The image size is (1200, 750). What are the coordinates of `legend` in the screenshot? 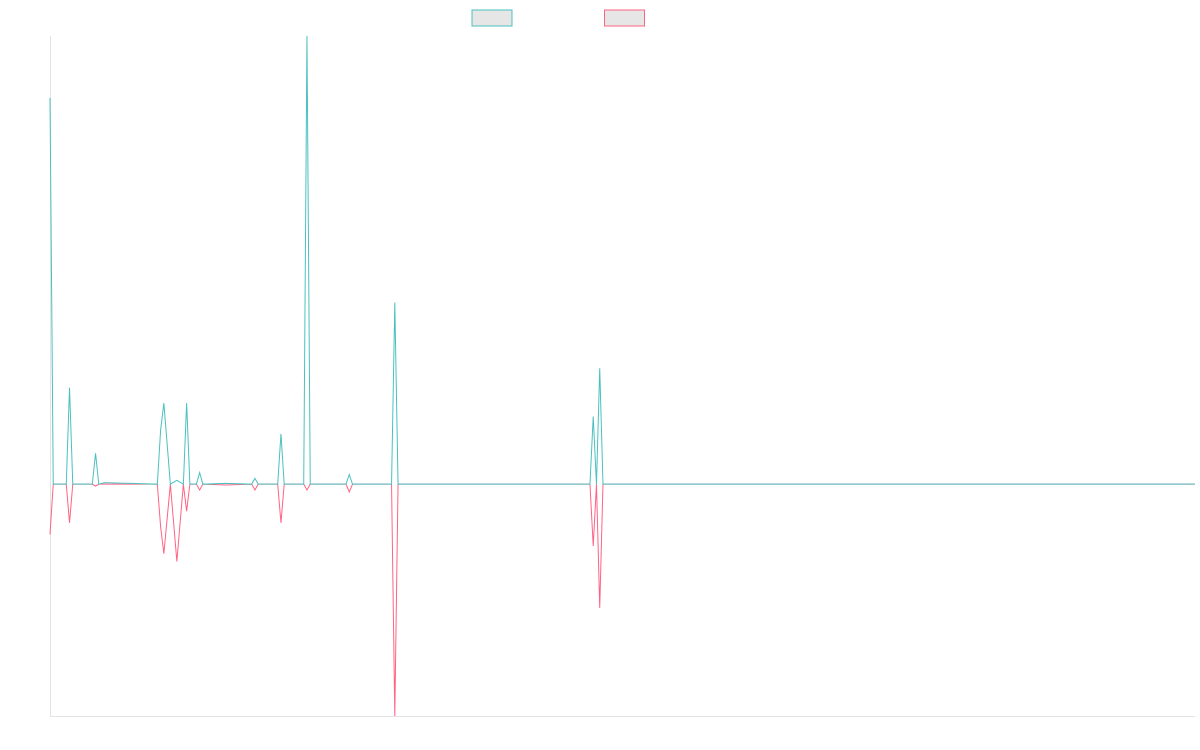 It's located at (558, 18).